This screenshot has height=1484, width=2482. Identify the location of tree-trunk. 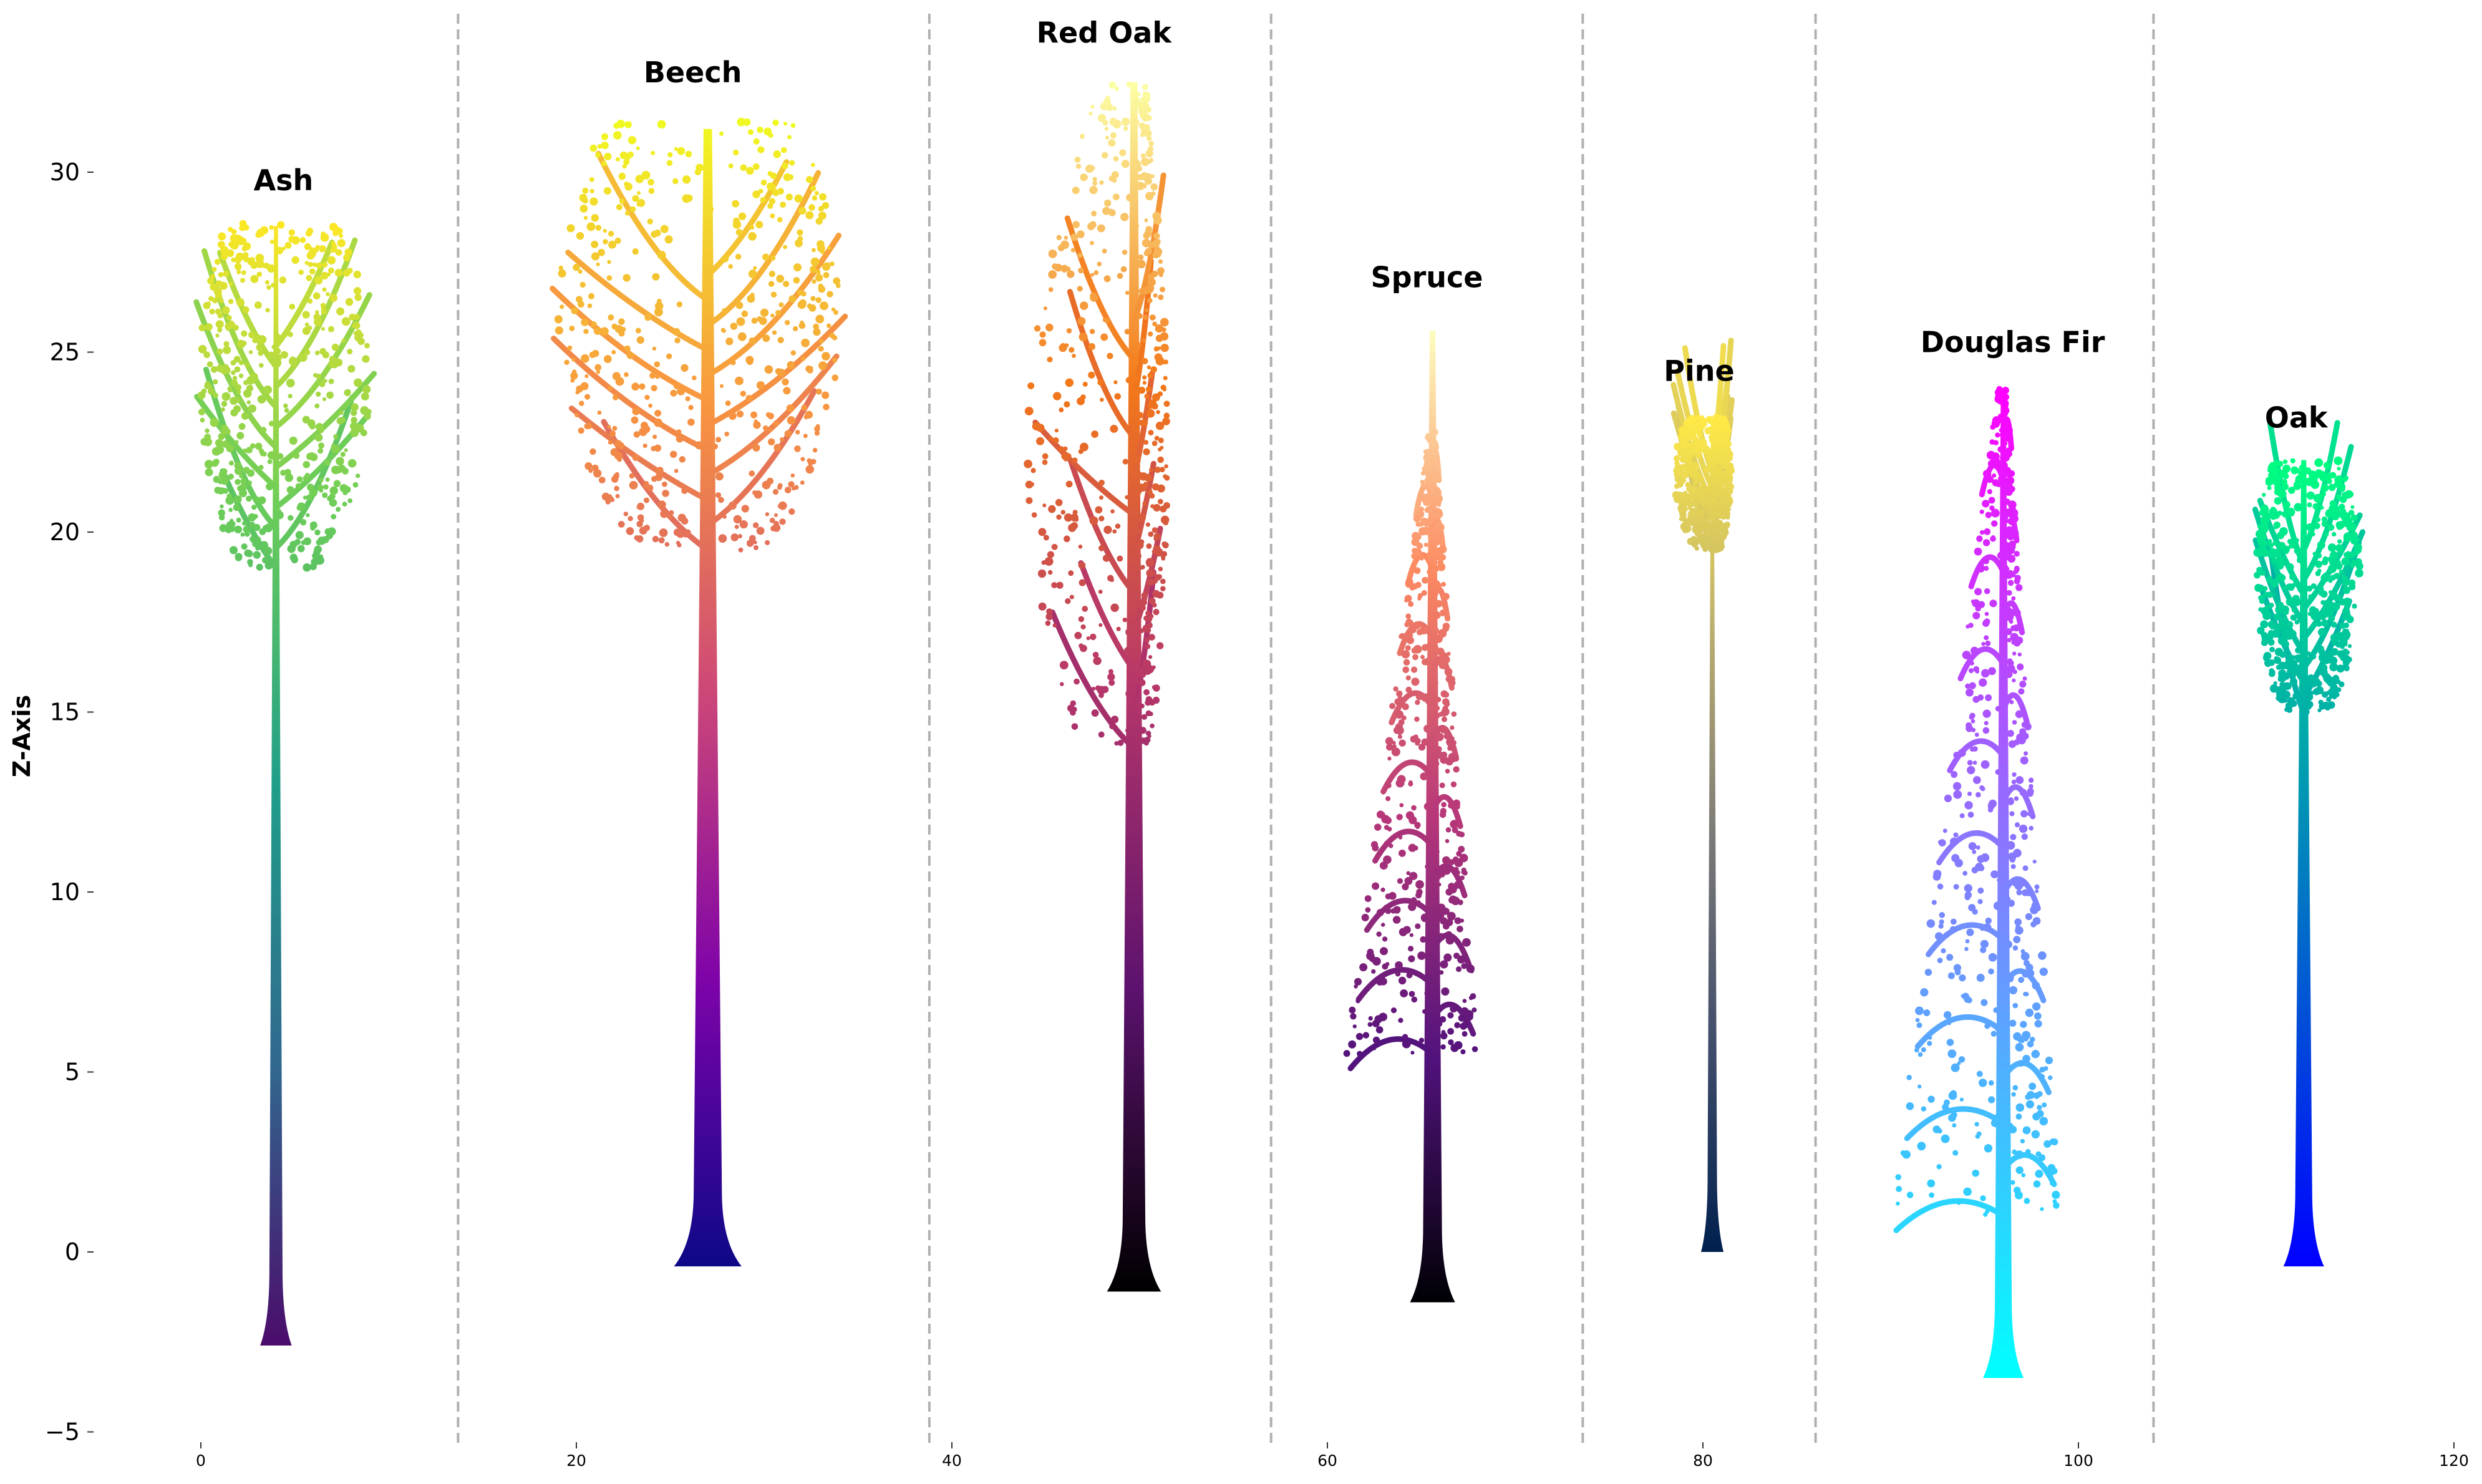
(1433, 816).